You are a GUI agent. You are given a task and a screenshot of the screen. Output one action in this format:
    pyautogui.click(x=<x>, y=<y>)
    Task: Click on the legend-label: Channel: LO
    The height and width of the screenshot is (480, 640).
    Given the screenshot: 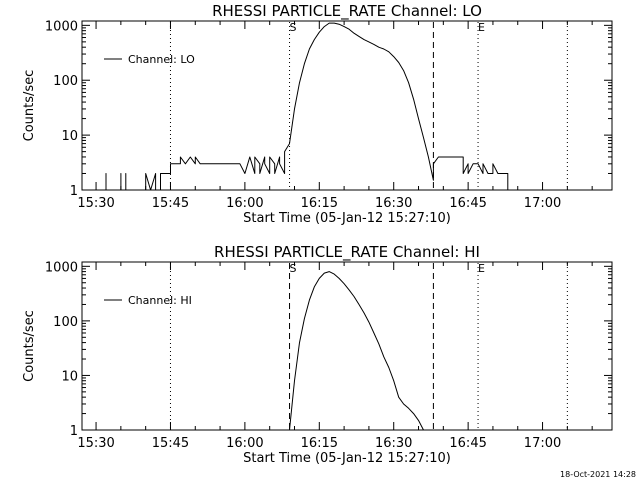 What is the action you would take?
    pyautogui.click(x=161, y=59)
    